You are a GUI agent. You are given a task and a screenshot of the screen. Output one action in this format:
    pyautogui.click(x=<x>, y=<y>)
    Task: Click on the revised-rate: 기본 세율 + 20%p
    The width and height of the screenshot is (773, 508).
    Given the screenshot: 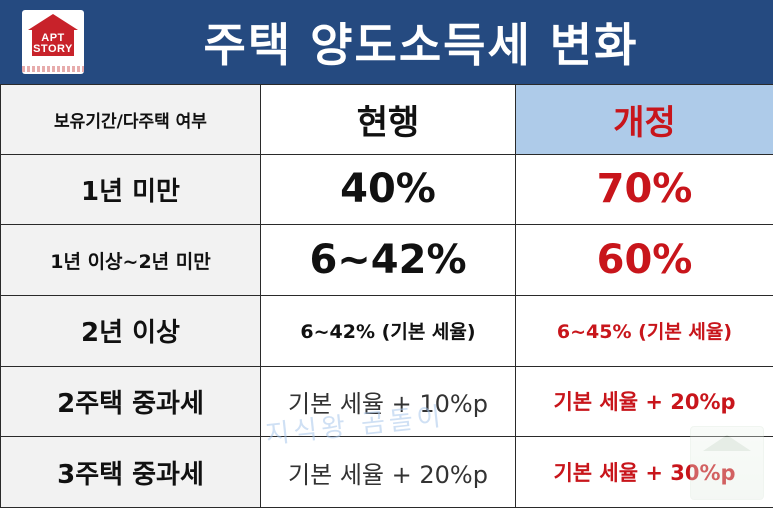 What is the action you would take?
    pyautogui.click(x=644, y=401)
    